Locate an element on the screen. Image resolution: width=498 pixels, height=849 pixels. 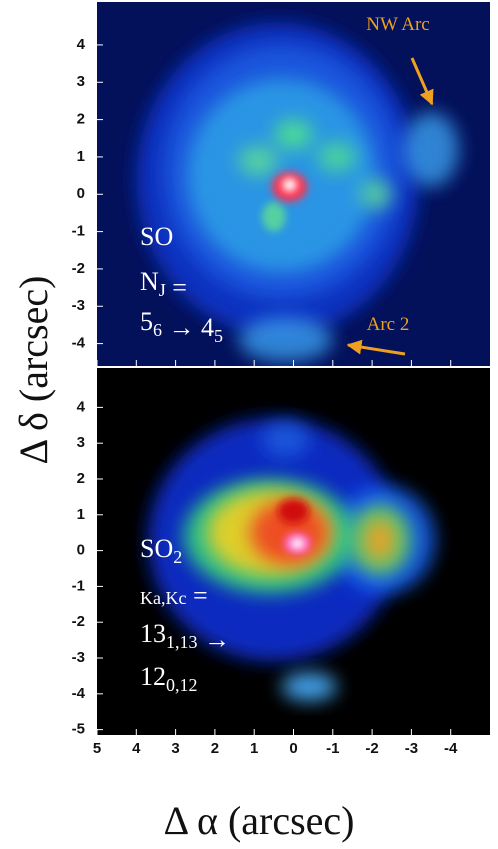
x-tick-label: 4 is located at coordinates (136, 748).